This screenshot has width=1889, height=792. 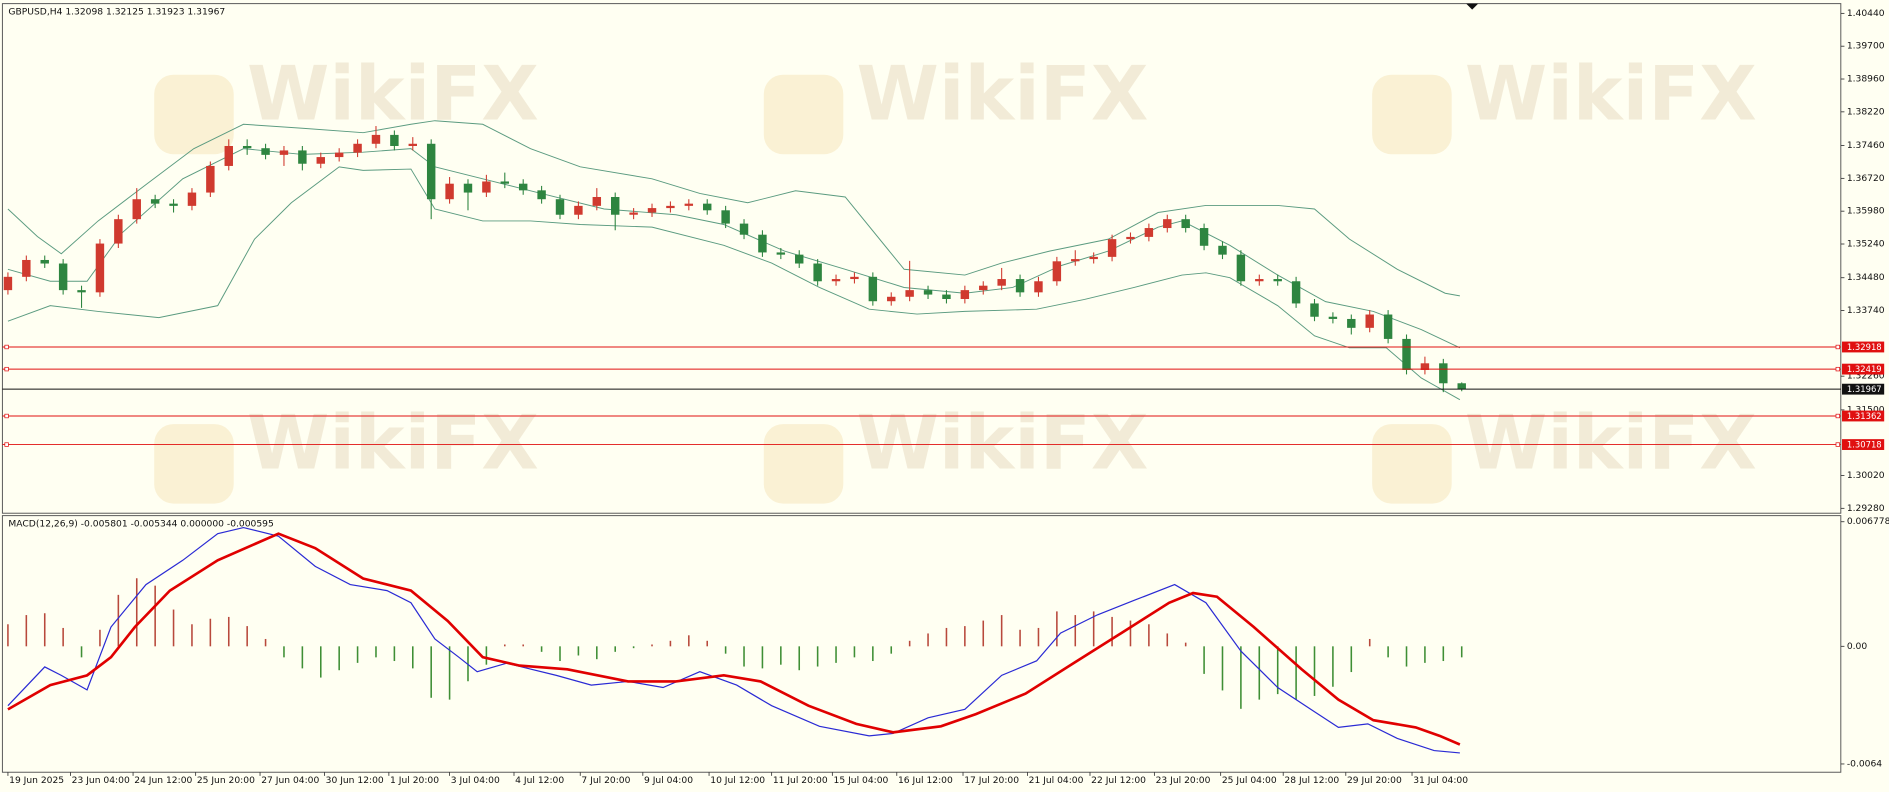 I want to click on x-tick-label: 28 Jul 12:00, so click(x=1311, y=781).